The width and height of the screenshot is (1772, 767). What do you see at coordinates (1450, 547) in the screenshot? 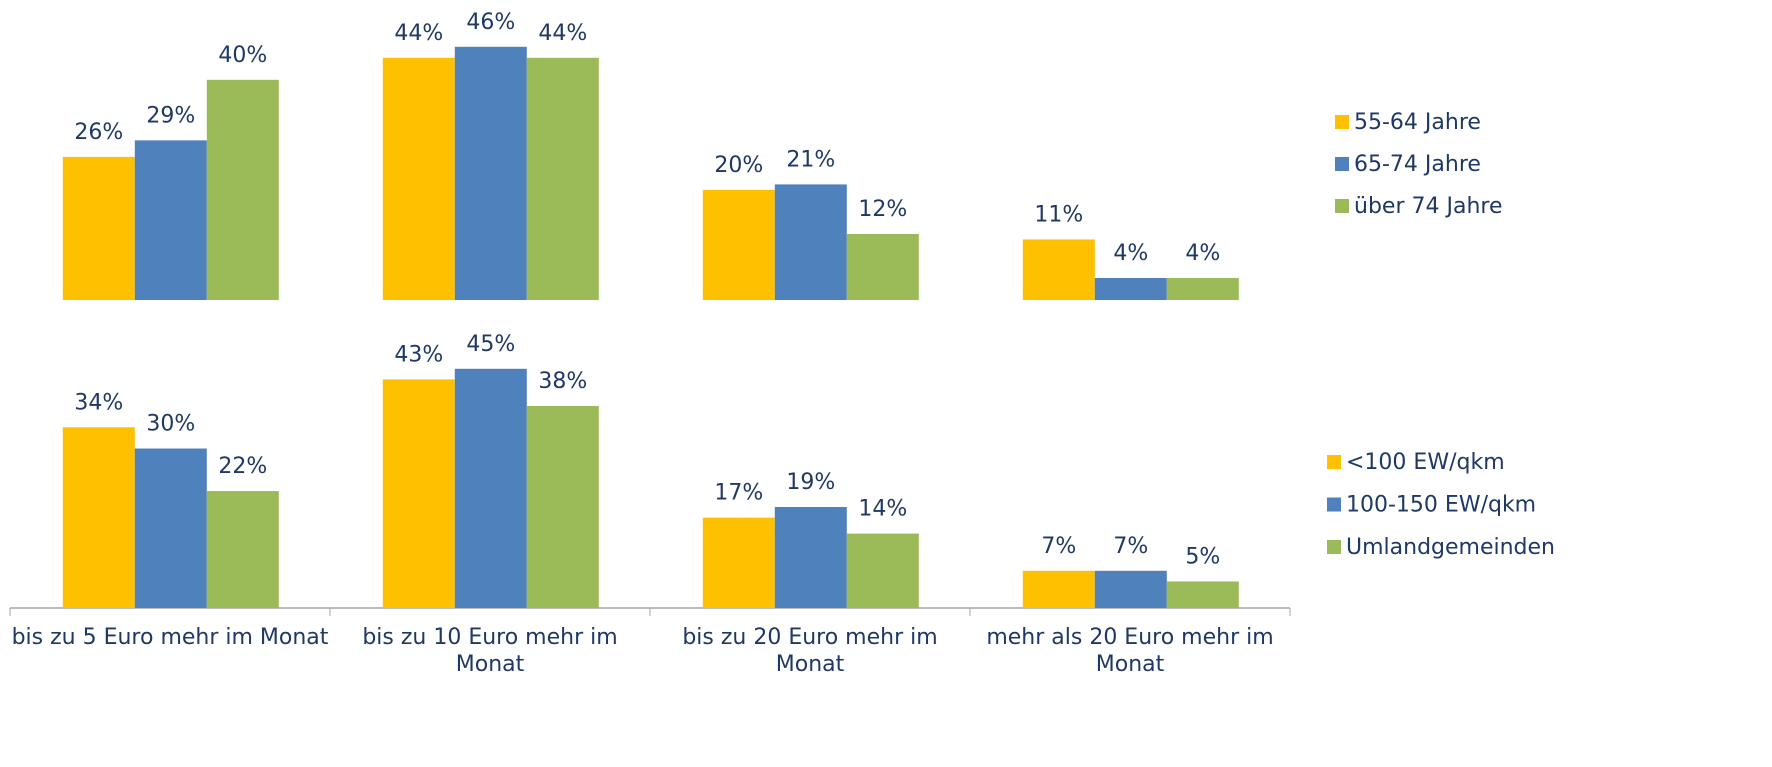
I see `legend-label: Umlandgemeinden` at bounding box center [1450, 547].